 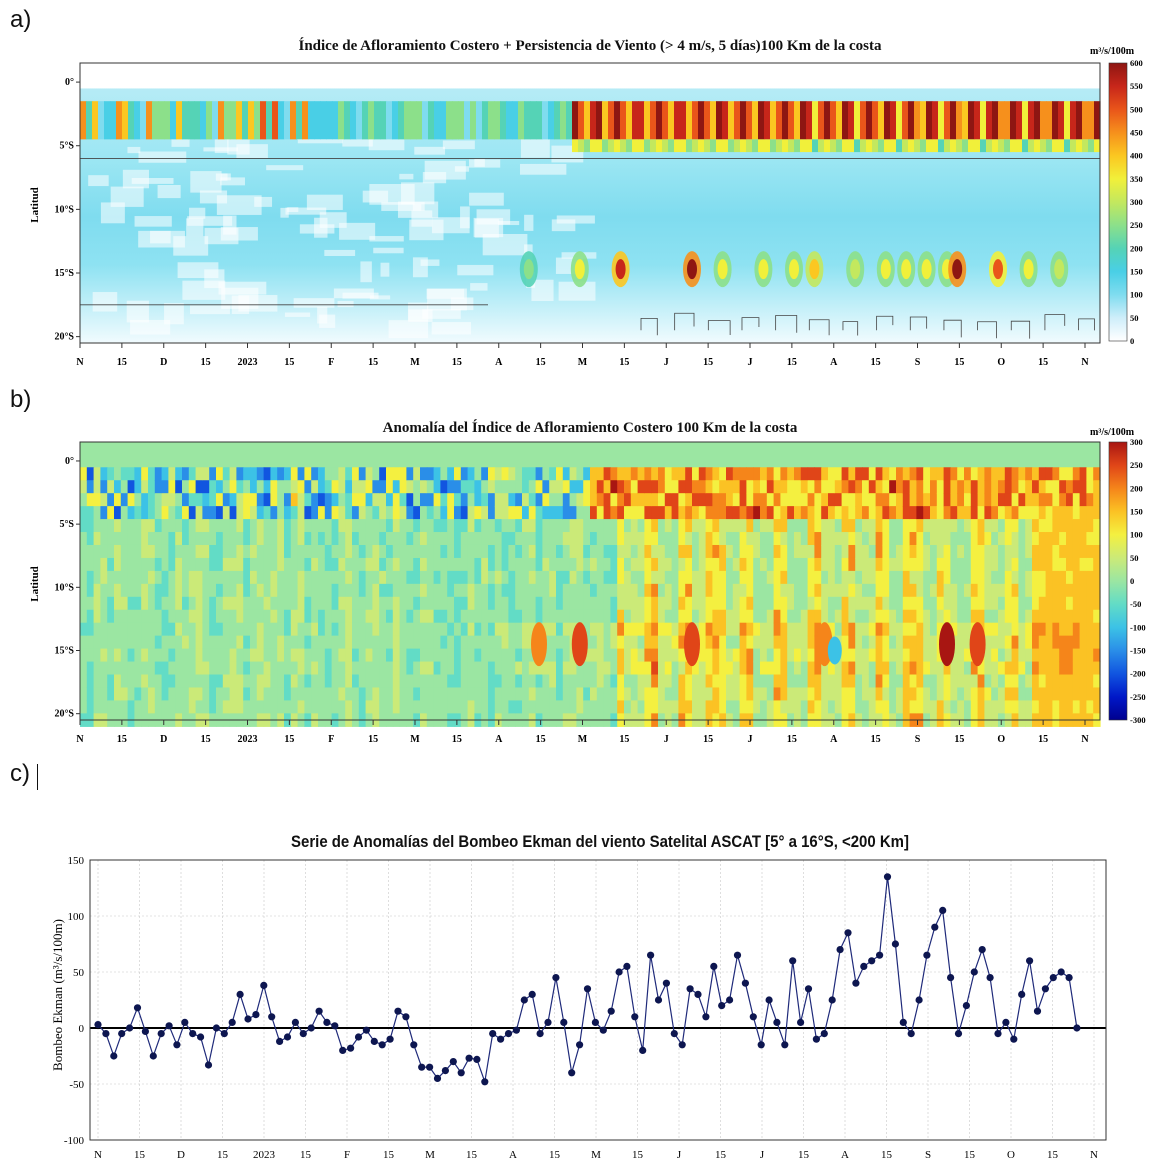 I want to click on b-xtick-label: S, so click(x=918, y=739).